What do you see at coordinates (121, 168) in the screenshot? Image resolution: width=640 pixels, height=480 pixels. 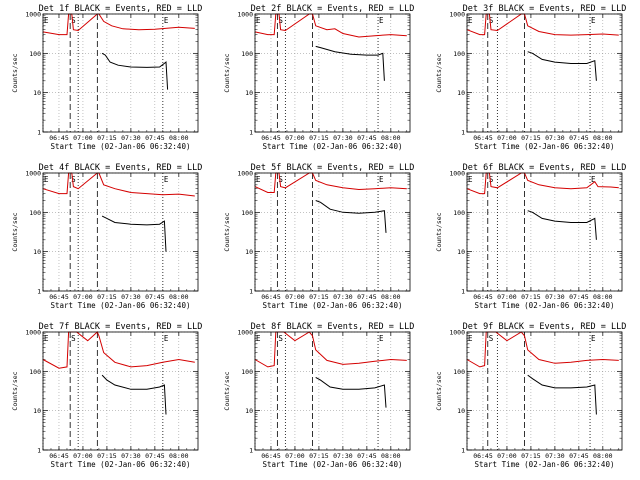 I see `chart-title: Det 4f BLACK = Events, RED = LLD` at bounding box center [121, 168].